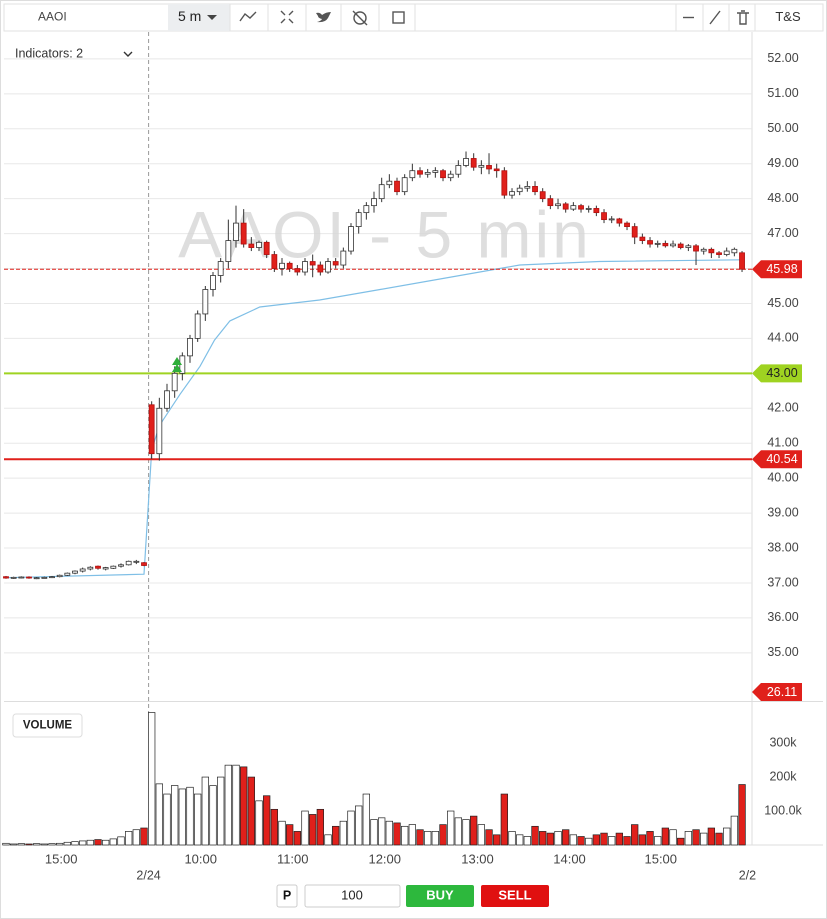 Image resolution: width=827 pixels, height=919 pixels. I want to click on sell-label: SELL, so click(514, 894).